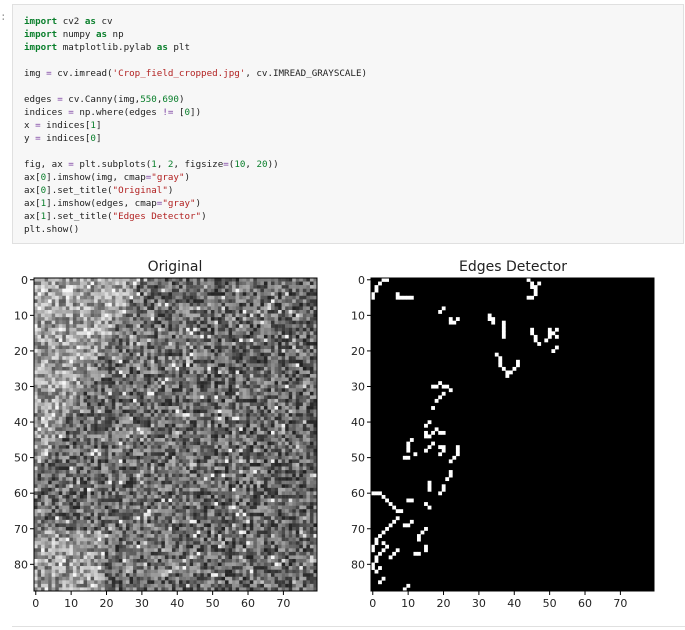 Image resolution: width=685 pixels, height=630 pixels. What do you see at coordinates (112, 164) in the screenshot?
I see `code-token: plt.subplots(` at bounding box center [112, 164].